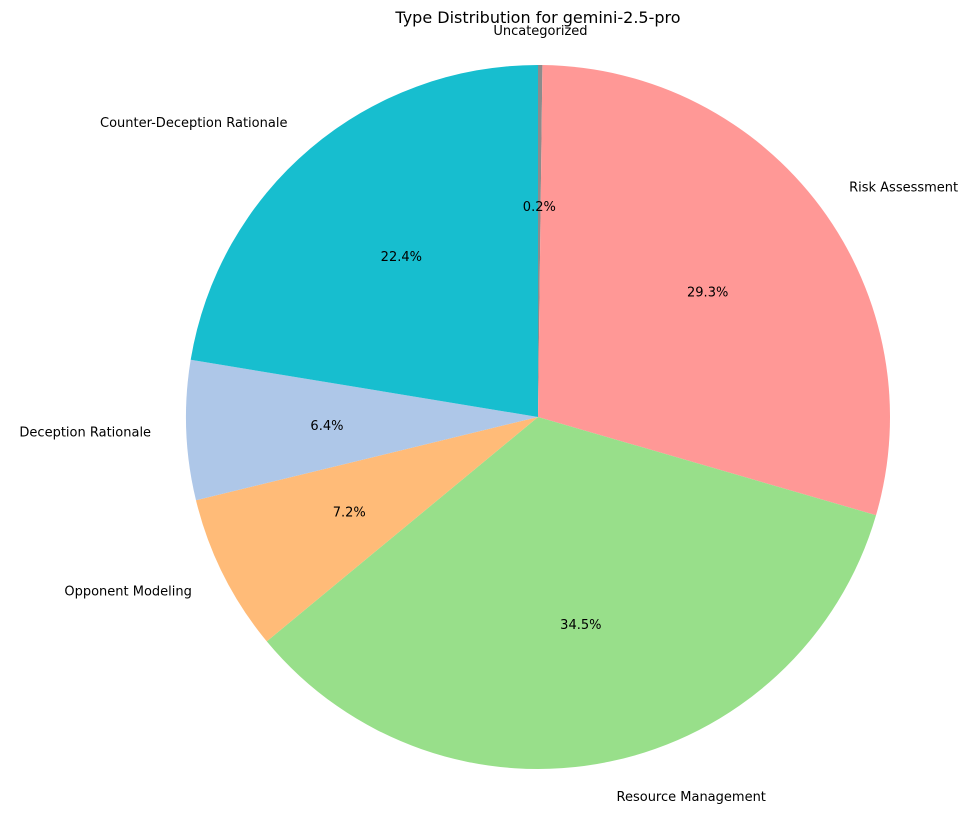  Describe the element at coordinates (537, 17) in the screenshot. I see `chart-title: Type Distribution for gemini-2.5-pro` at that location.